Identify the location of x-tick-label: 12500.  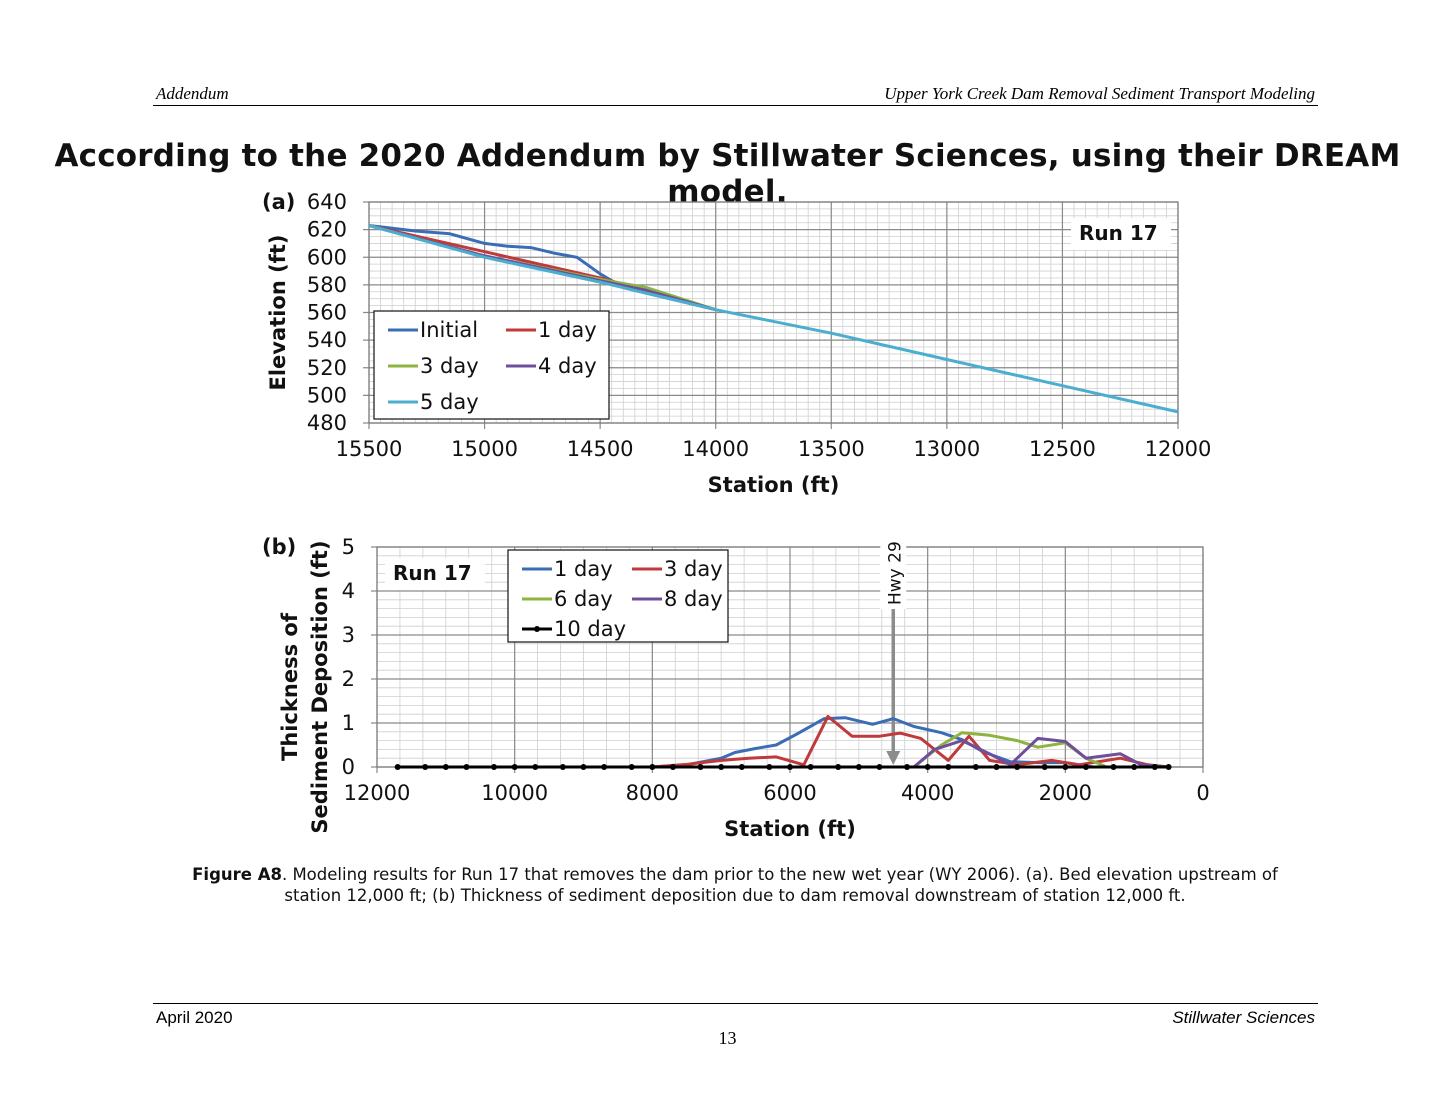
(1062, 449).